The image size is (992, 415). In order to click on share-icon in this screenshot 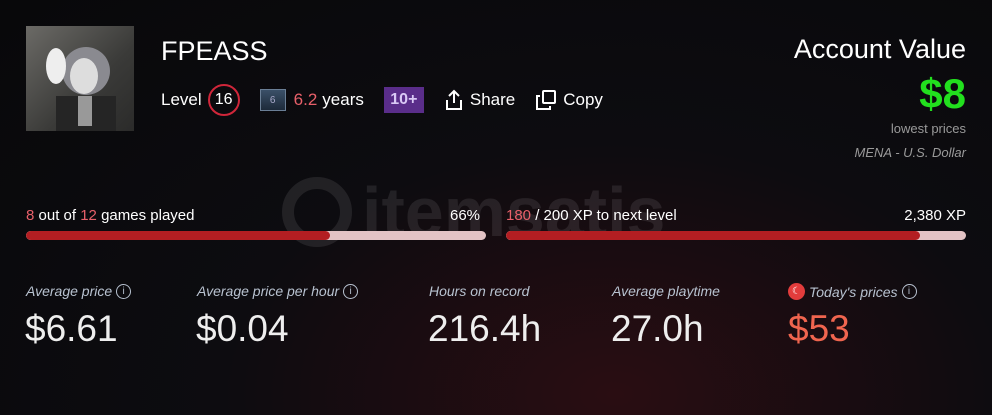, I will do `click(453, 99)`.